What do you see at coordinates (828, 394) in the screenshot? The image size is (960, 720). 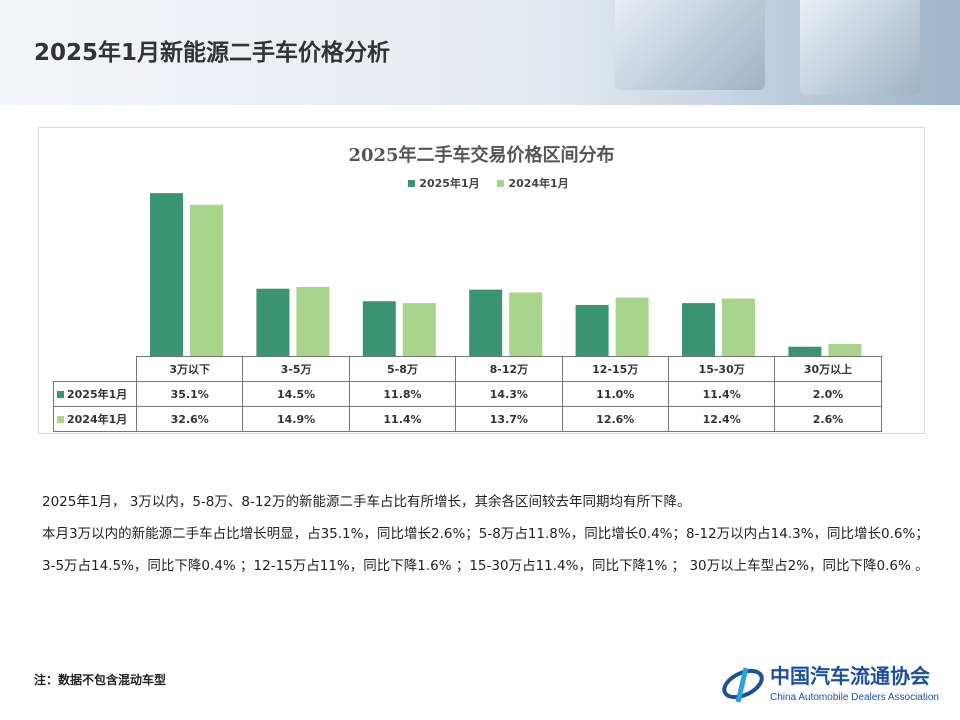 I see `value-cell: 2.0%` at bounding box center [828, 394].